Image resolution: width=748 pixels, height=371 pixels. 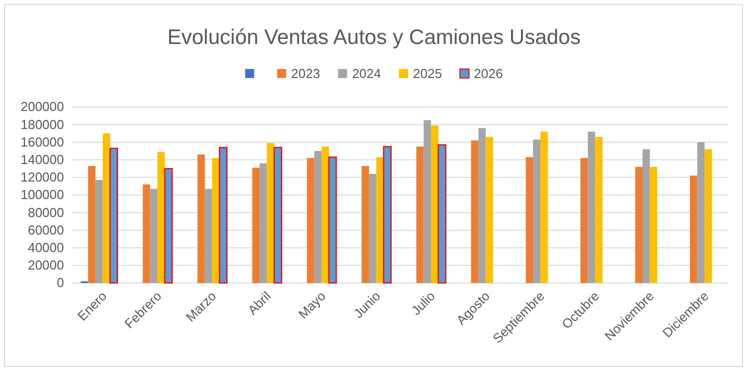 What do you see at coordinates (46, 212) in the screenshot?
I see `y-tick-label: 80000` at bounding box center [46, 212].